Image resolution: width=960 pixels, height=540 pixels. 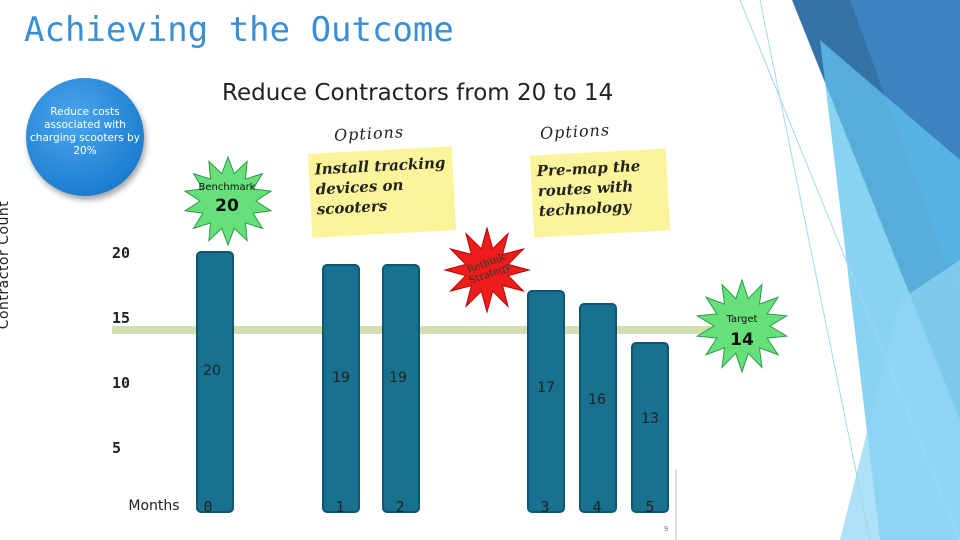 I want to click on benchmark-starburst, so click(x=228, y=201).